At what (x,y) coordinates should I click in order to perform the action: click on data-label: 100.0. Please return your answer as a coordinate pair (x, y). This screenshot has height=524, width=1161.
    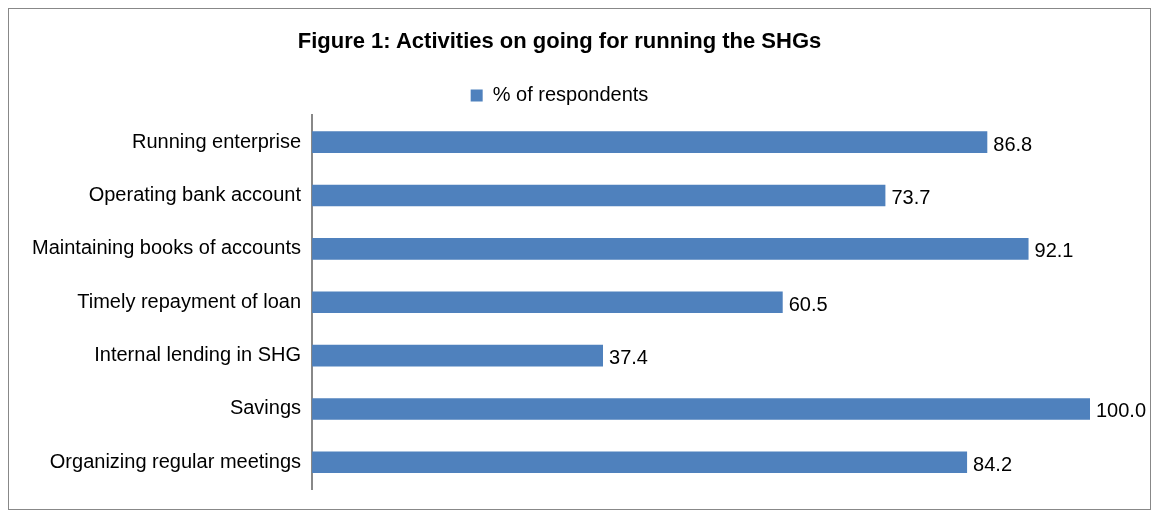
    Looking at the image, I should click on (1121, 410).